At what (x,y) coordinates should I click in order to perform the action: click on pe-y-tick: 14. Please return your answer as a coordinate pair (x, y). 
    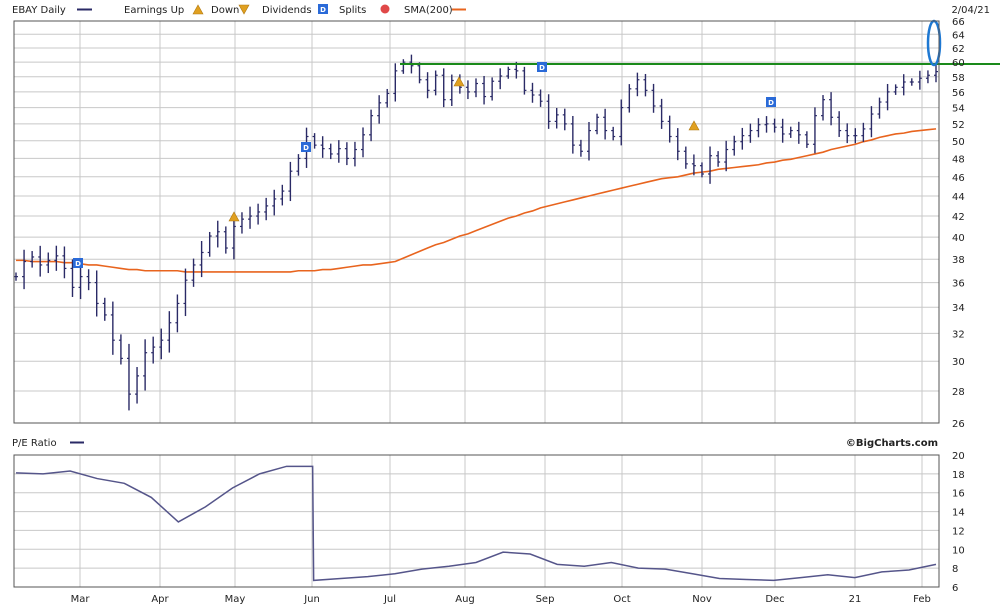
    Looking at the image, I should click on (958, 513).